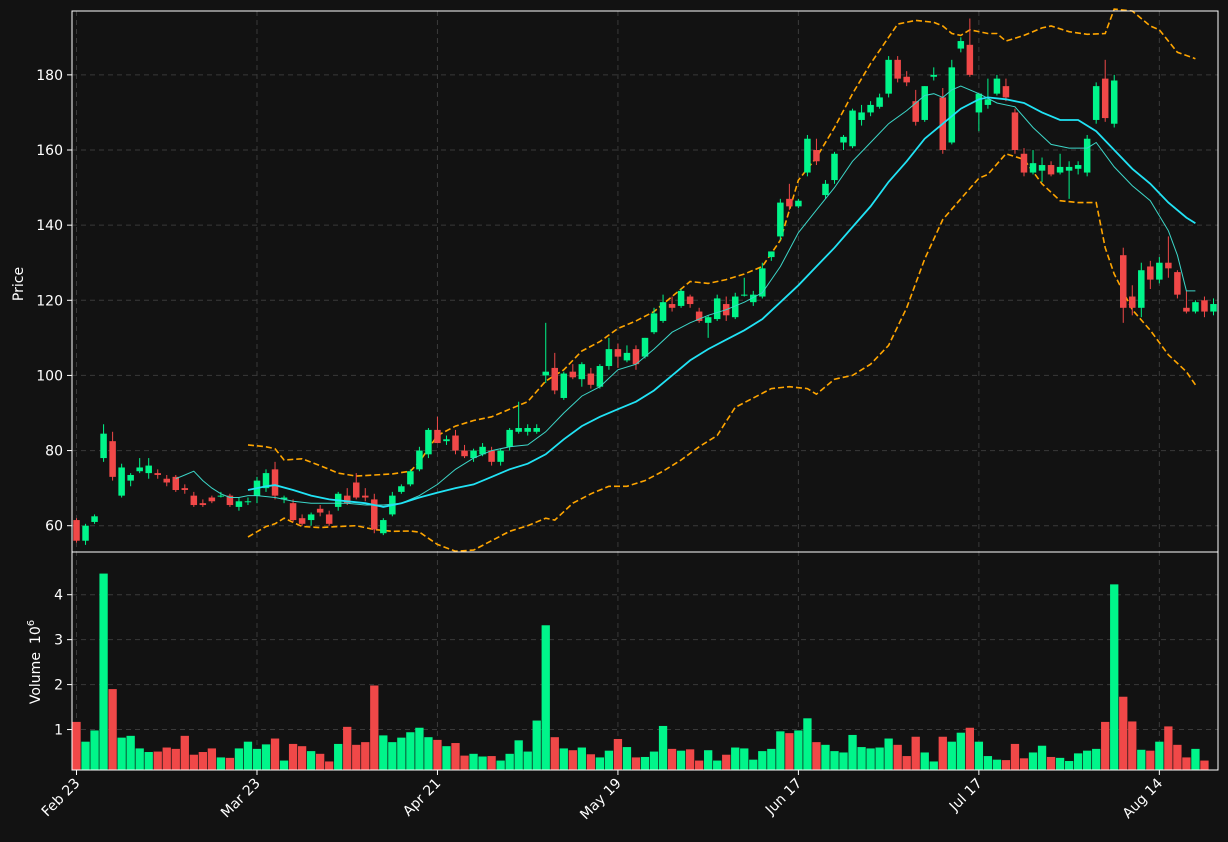  Describe the element at coordinates (58, 641) in the screenshot. I see `volume-tick-label-3: 3` at that location.